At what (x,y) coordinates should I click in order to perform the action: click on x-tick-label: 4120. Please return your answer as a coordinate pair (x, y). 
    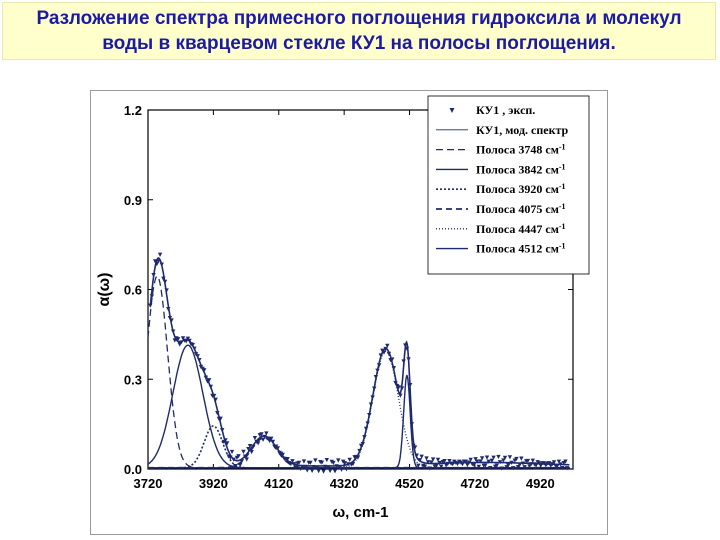
    Looking at the image, I should click on (278, 483).